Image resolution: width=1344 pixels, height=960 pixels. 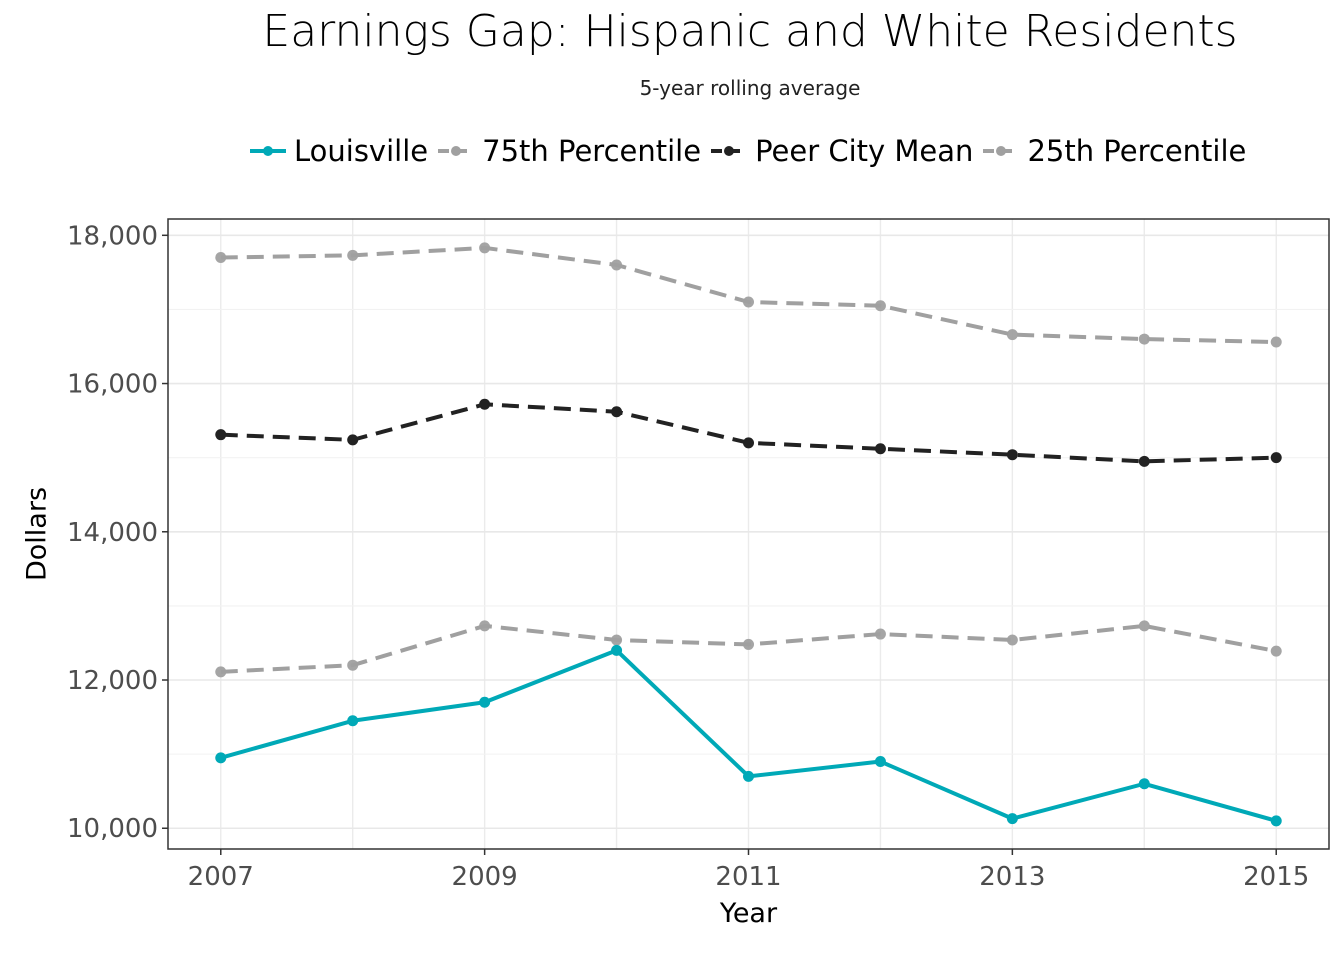 I want to click on x-tick-label: 2015, so click(x=1276, y=877).